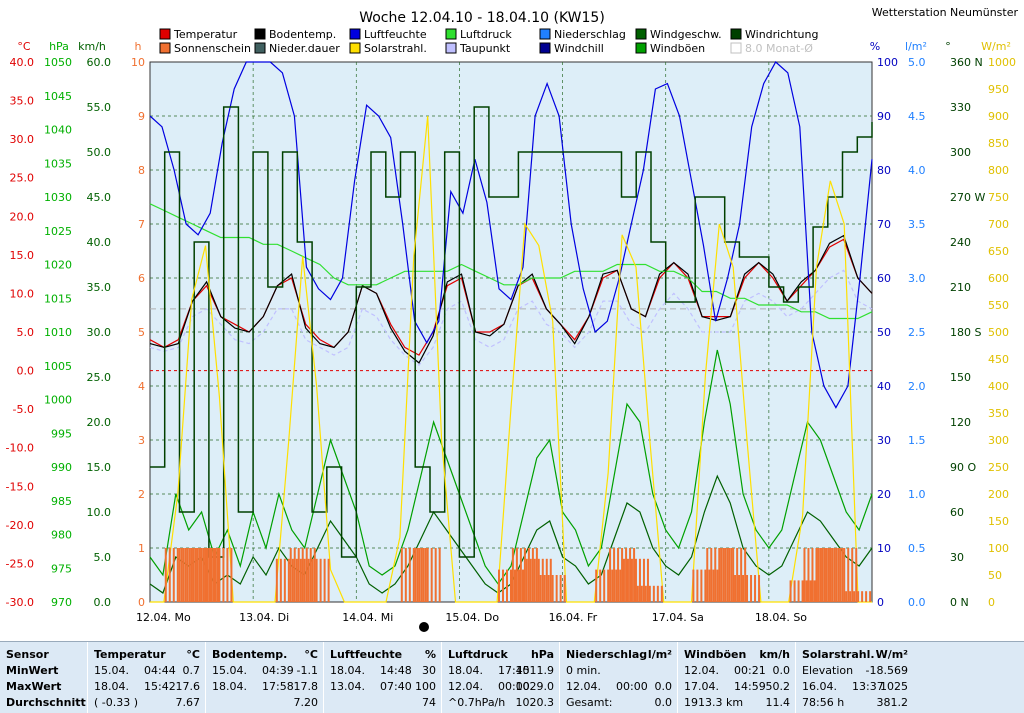 This screenshot has height=713, width=1024. I want to click on stats-cell-value: 17.8, so click(306, 686).